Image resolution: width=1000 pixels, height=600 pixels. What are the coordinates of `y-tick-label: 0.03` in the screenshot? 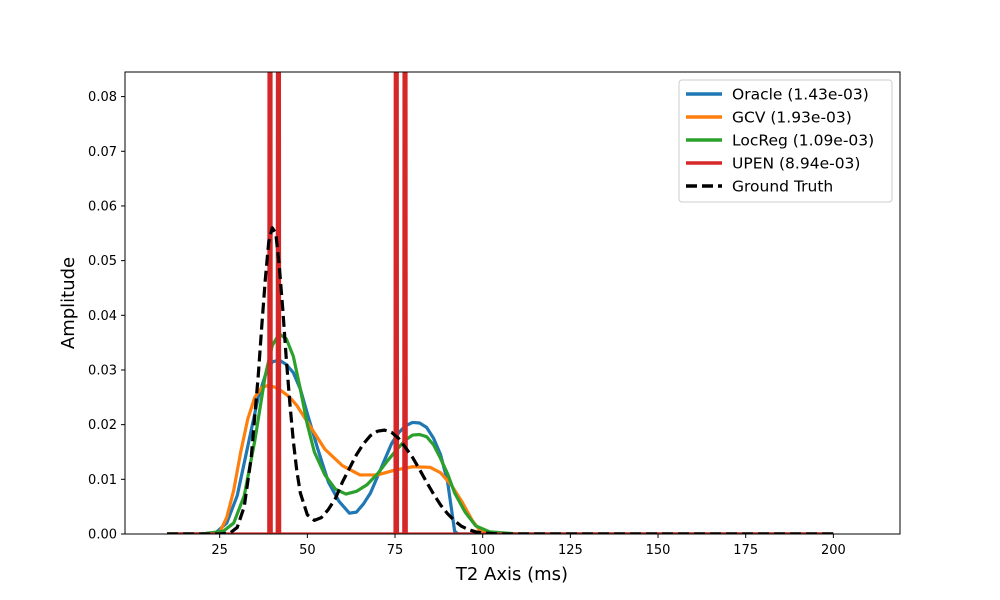 It's located at (102, 370).